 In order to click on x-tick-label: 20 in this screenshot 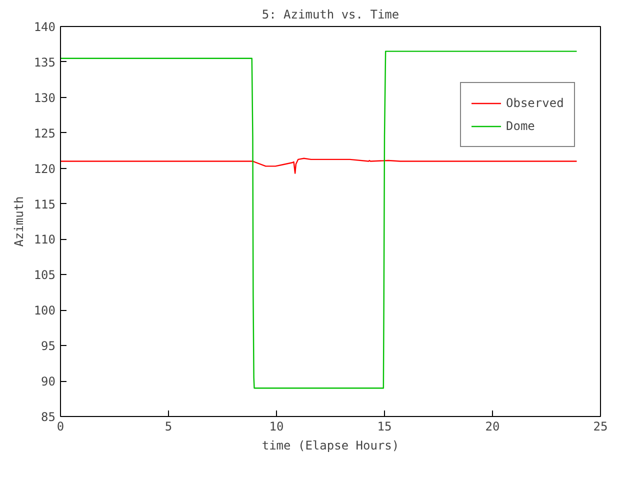, I will do `click(492, 427)`.